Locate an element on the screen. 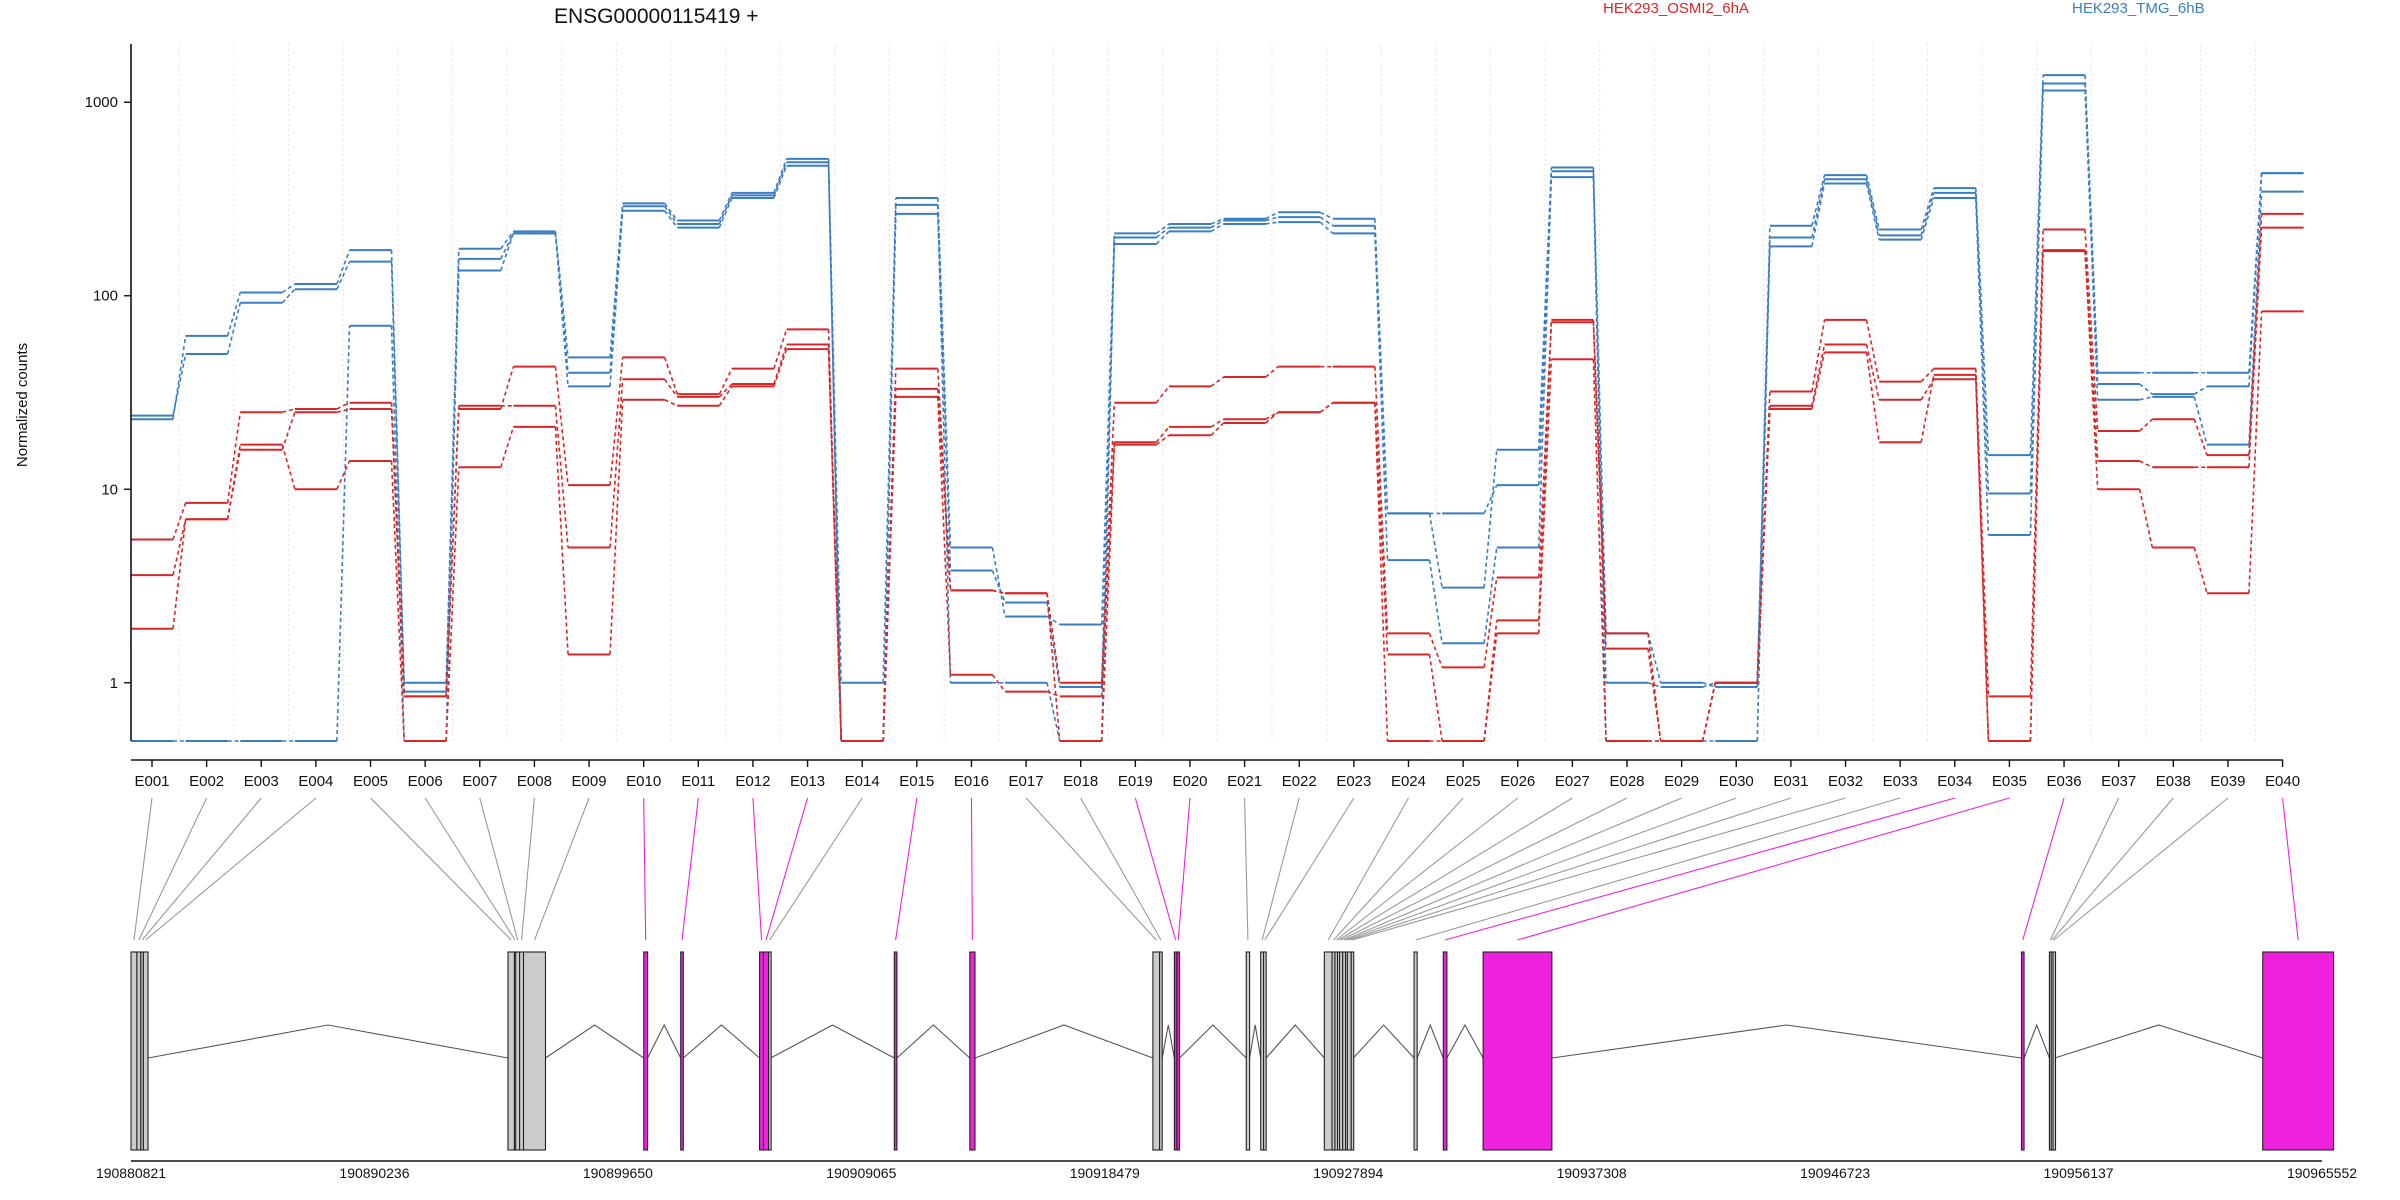  x-tick-label: E030 is located at coordinates (1736, 781).